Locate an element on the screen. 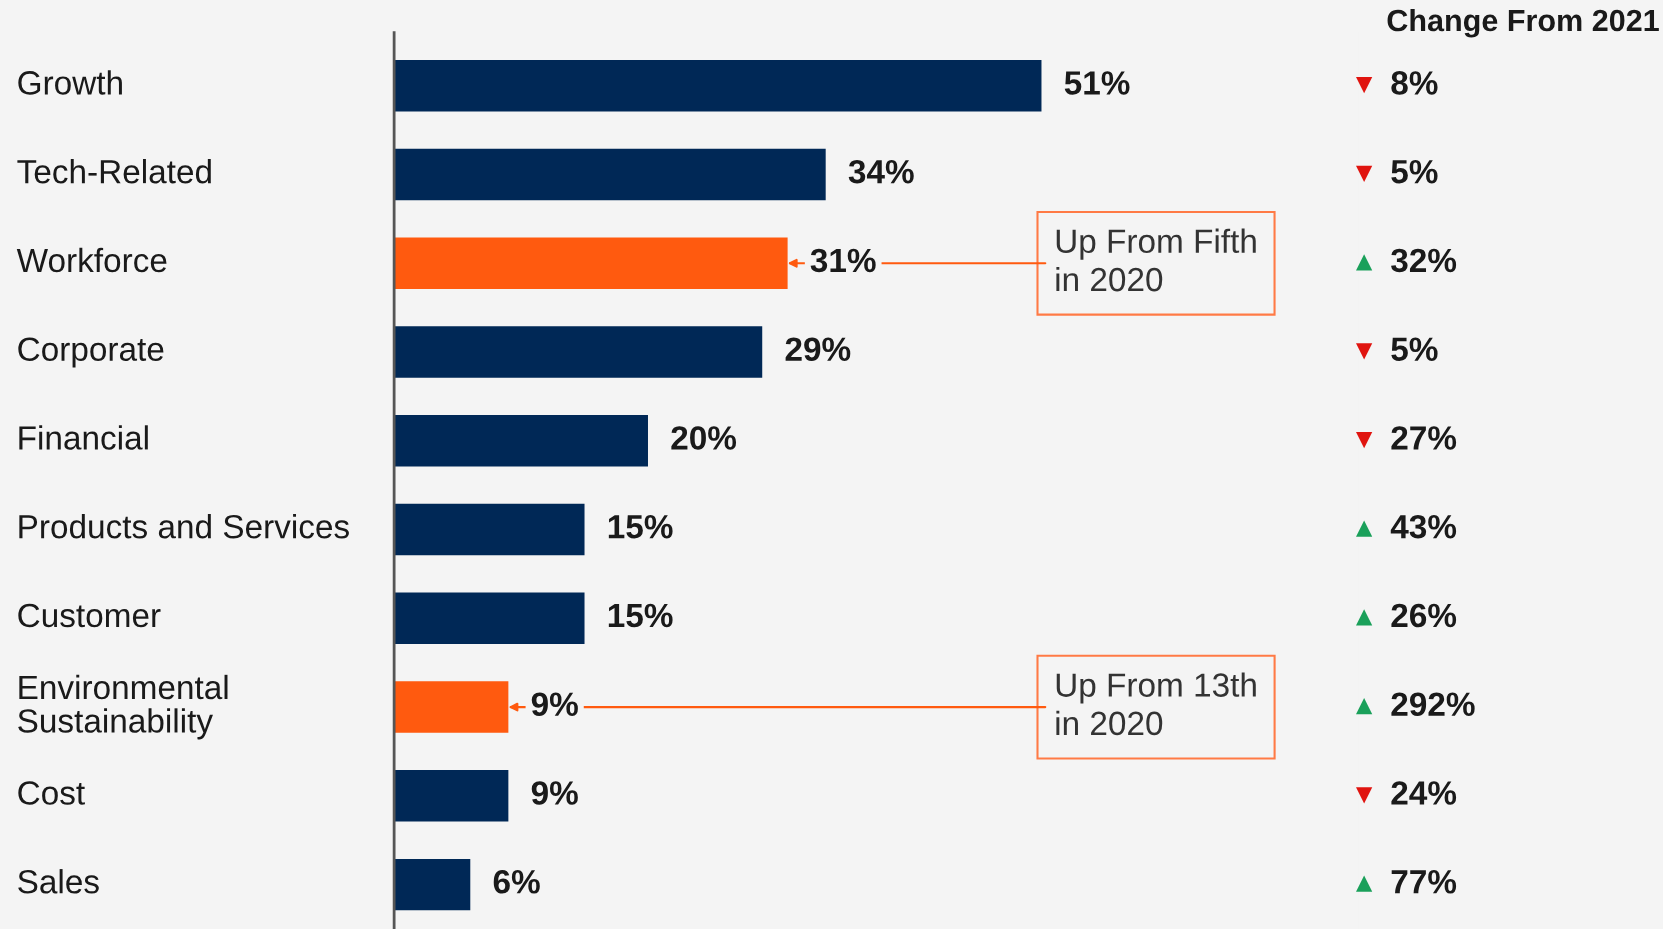  text: ▼ 27% is located at coordinates (1406, 438).